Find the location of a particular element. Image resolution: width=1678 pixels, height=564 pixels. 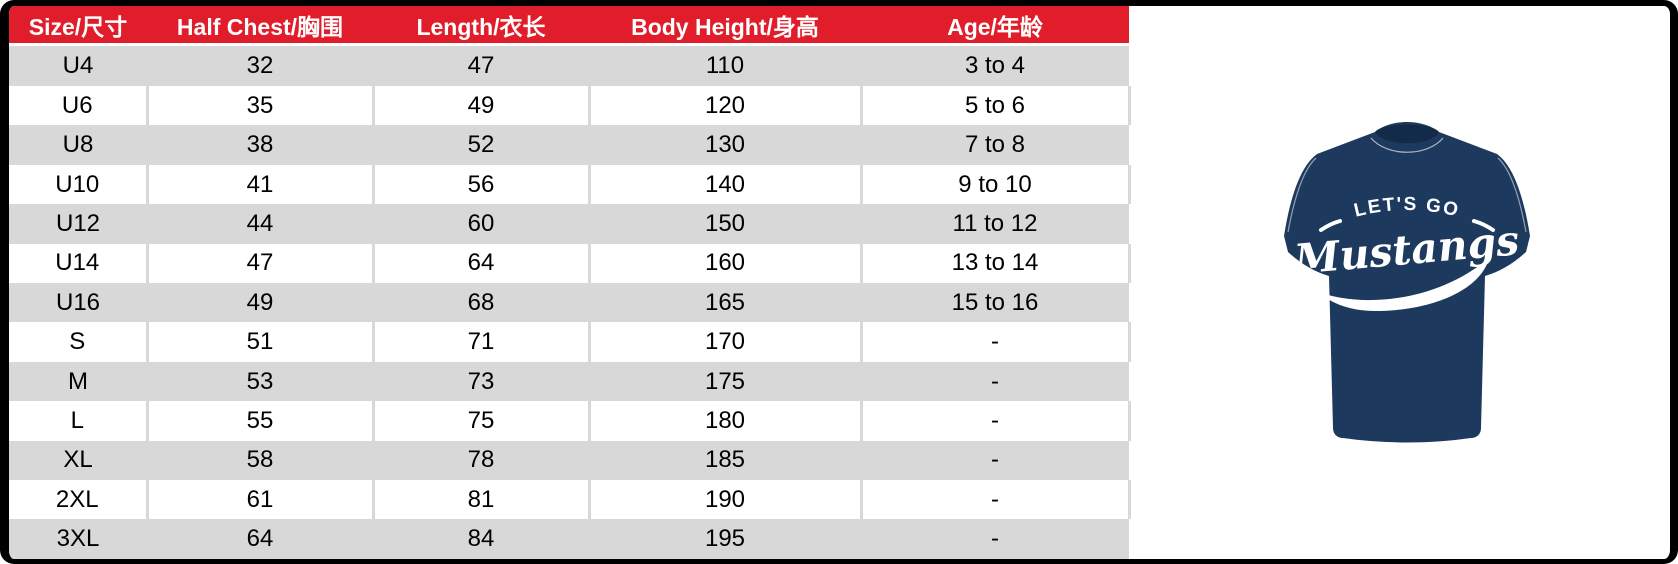

tshirt-image: LET'S GO Mustangs is located at coordinates (1407, 284).